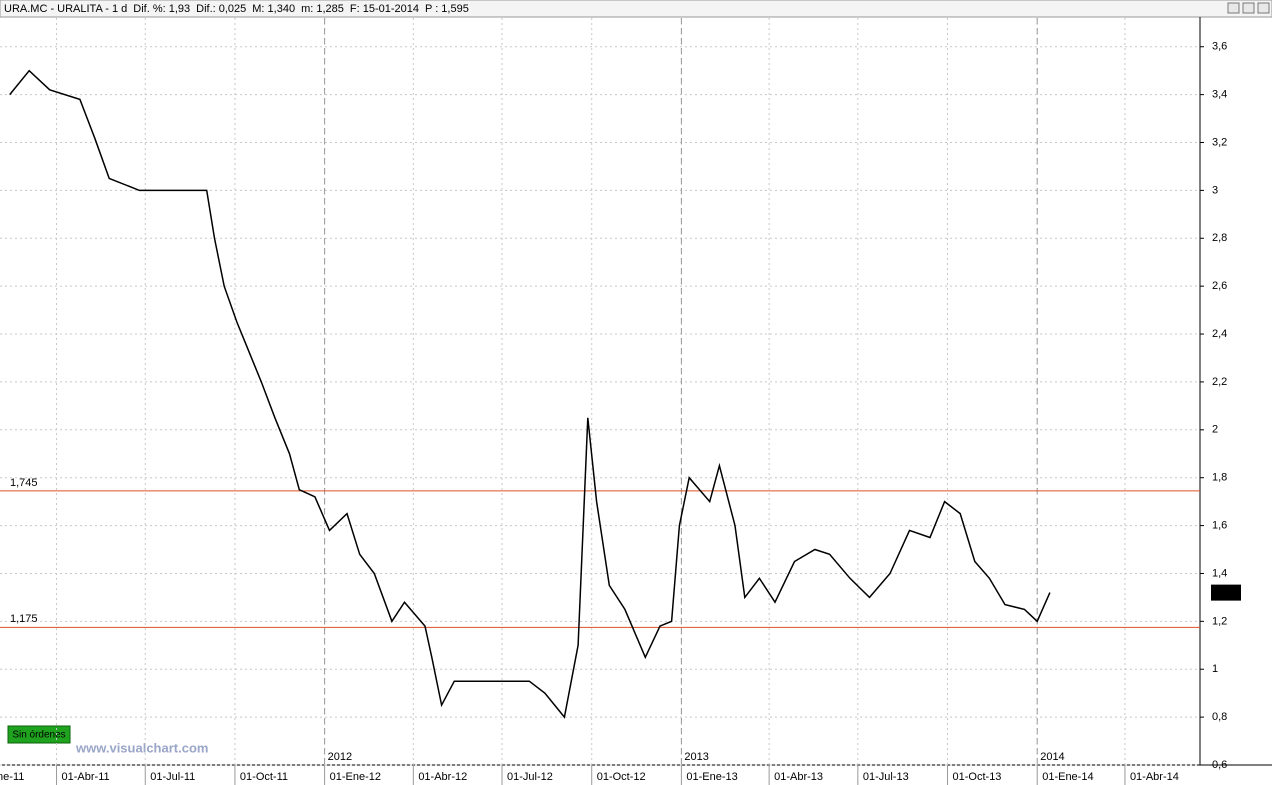 Image resolution: width=1272 pixels, height=785 pixels. I want to click on last-price-box, so click(1226, 592).